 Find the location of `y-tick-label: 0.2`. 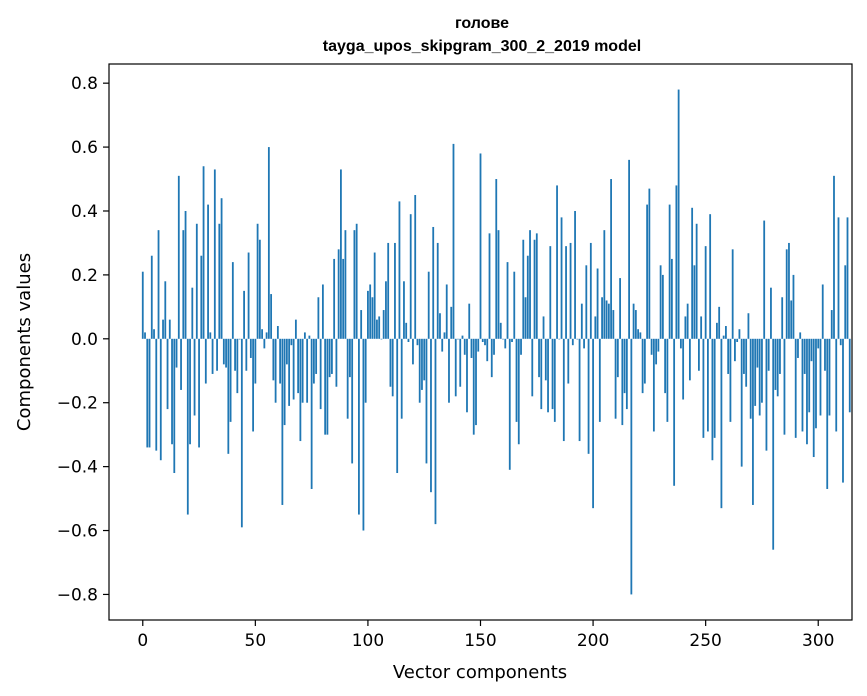

y-tick-label: 0.2 is located at coordinates (84, 276).